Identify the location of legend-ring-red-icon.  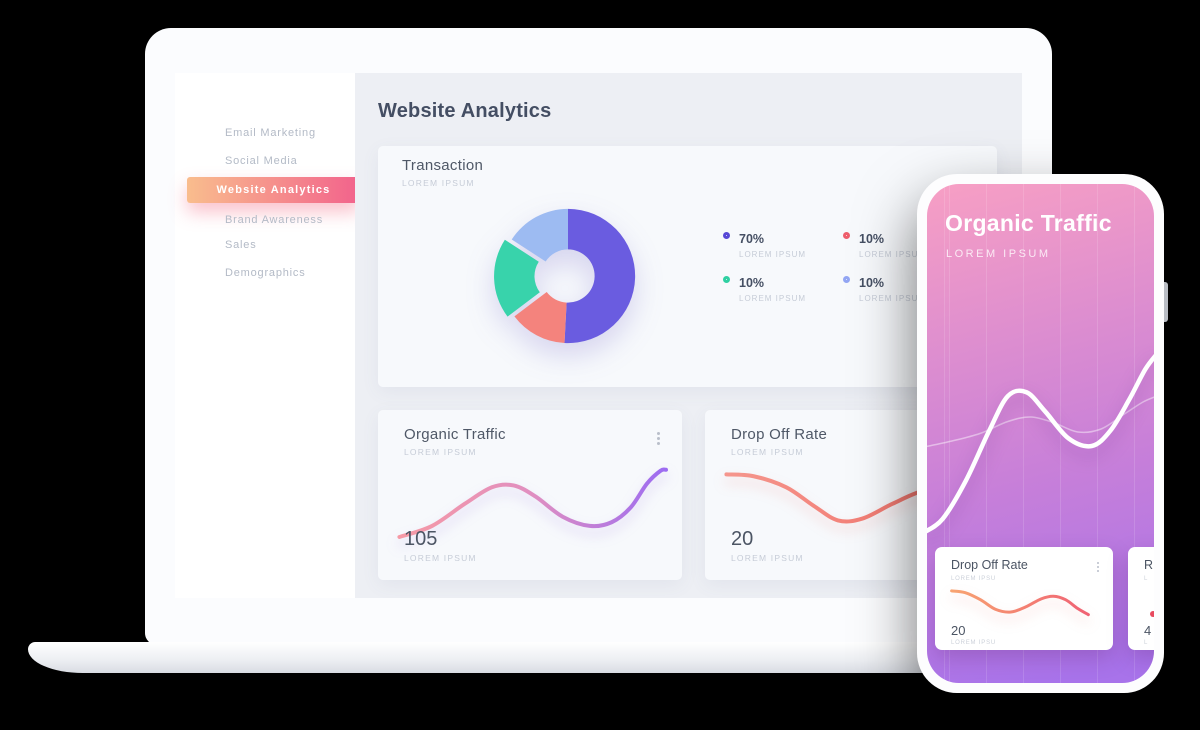
(846, 235).